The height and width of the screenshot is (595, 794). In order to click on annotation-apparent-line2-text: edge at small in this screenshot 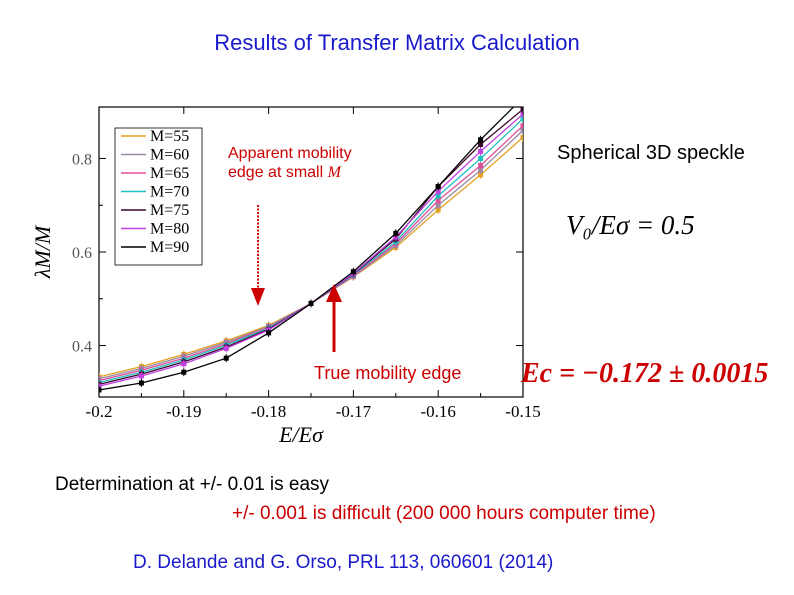, I will do `click(278, 172)`.